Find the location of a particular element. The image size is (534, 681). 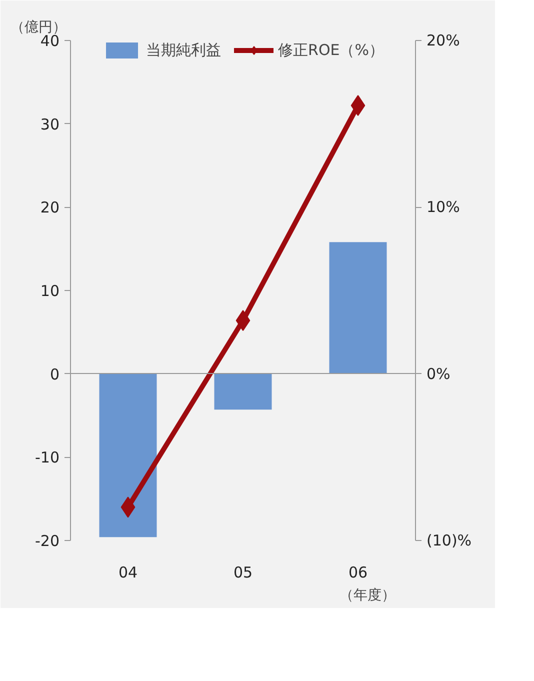

legend-label: 修正ROE（%） is located at coordinates (331, 50).